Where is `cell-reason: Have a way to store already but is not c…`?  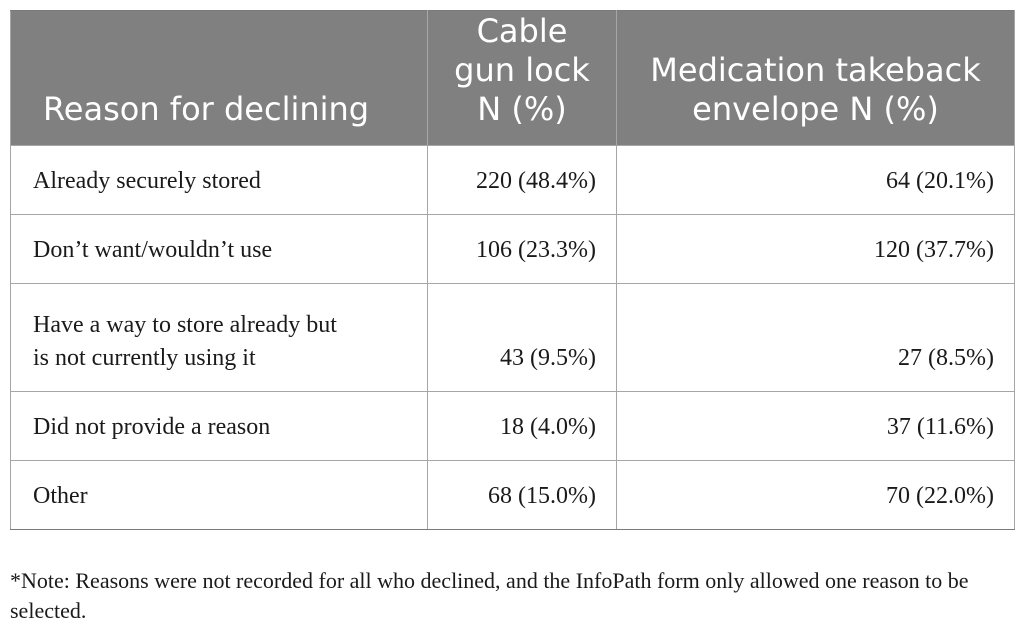
cell-reason: Have a way to store already but is not c… is located at coordinates (219, 337).